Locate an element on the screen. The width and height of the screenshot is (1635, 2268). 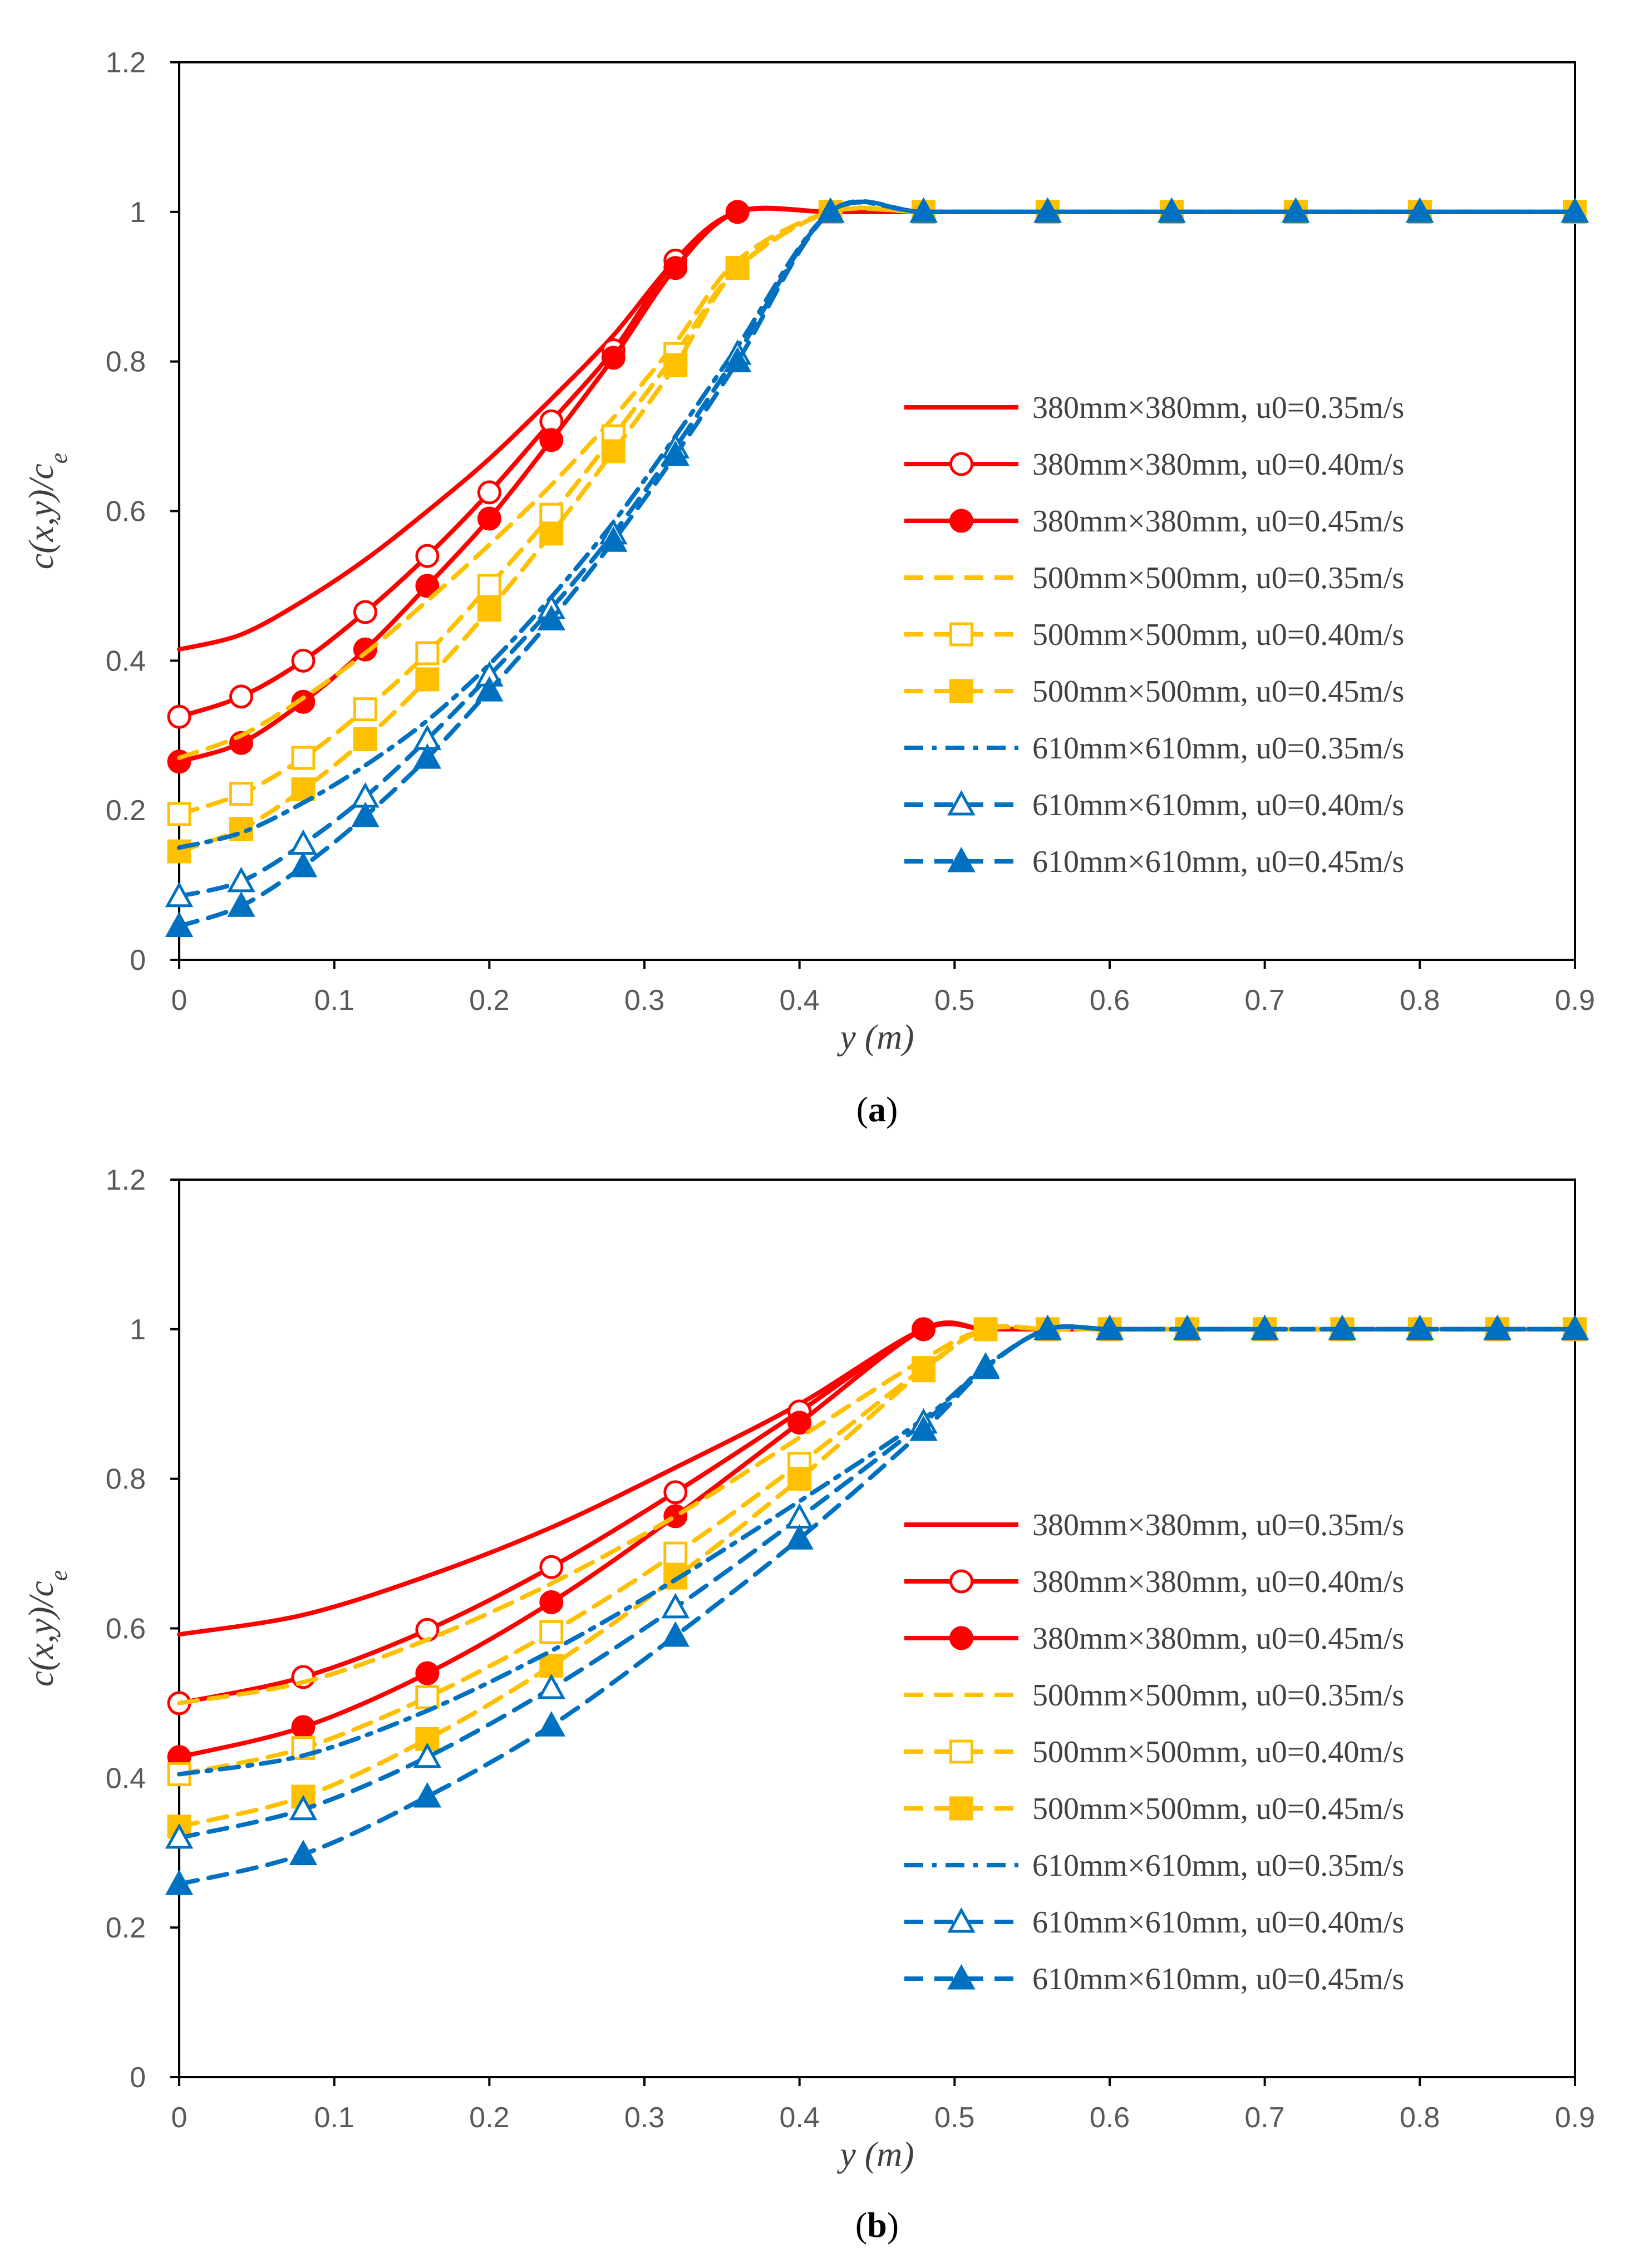
x-axis-label: y (m) is located at coordinates (875, 1037).